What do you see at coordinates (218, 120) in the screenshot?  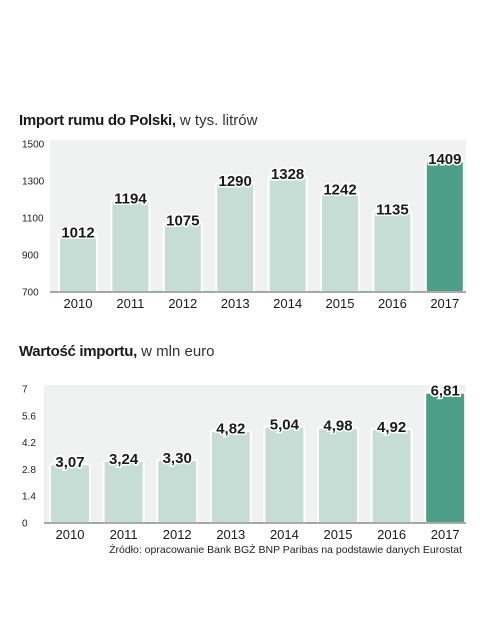 I see `chart-1-subtitle-text: w tys. litrów` at bounding box center [218, 120].